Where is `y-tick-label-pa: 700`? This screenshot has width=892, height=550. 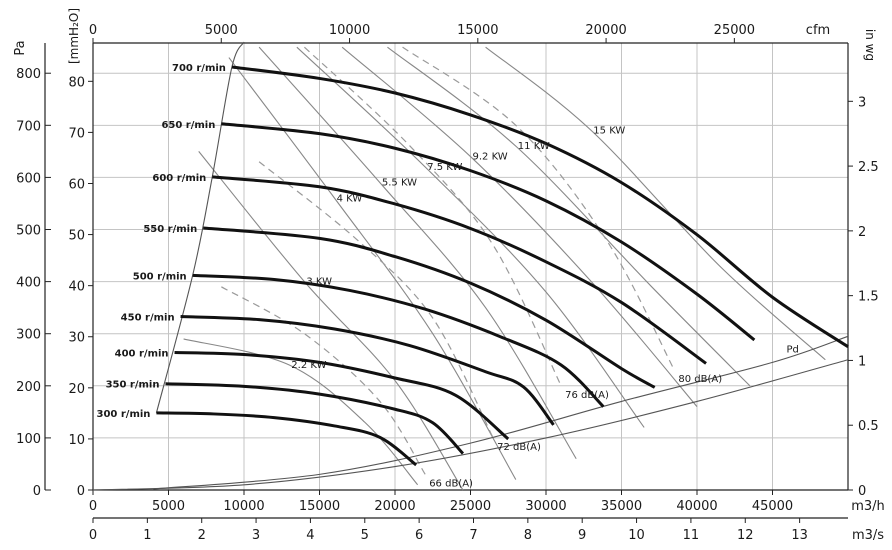
y-tick-label-pa: 700 is located at coordinates (28, 126).